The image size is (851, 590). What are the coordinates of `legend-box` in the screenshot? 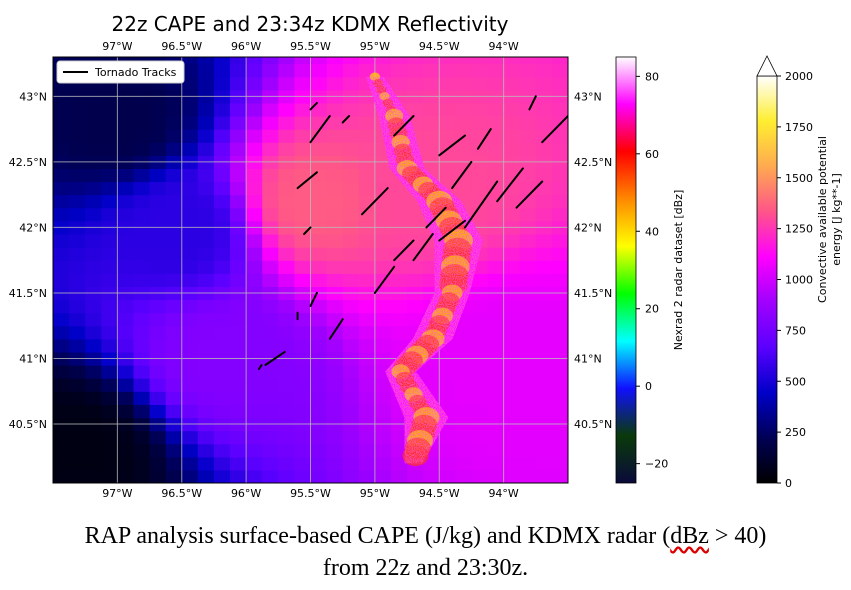 It's located at (120, 72).